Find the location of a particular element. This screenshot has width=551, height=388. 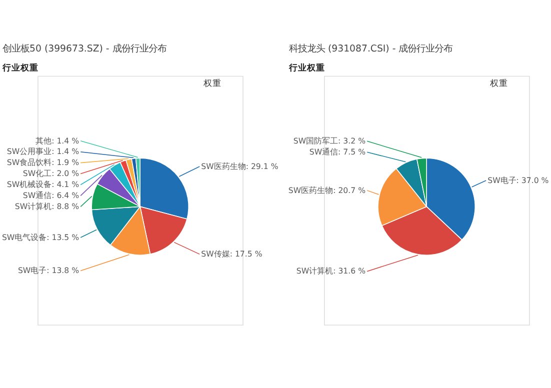

slice-label: SW计算机: 31.6 % is located at coordinates (331, 271).